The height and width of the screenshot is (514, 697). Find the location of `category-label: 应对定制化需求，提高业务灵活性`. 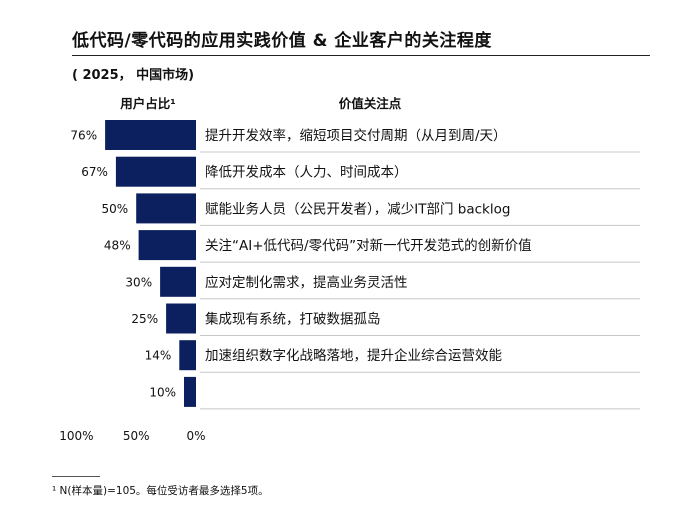

category-label: 应对定制化需求，提高业务灵活性 is located at coordinates (306, 282).